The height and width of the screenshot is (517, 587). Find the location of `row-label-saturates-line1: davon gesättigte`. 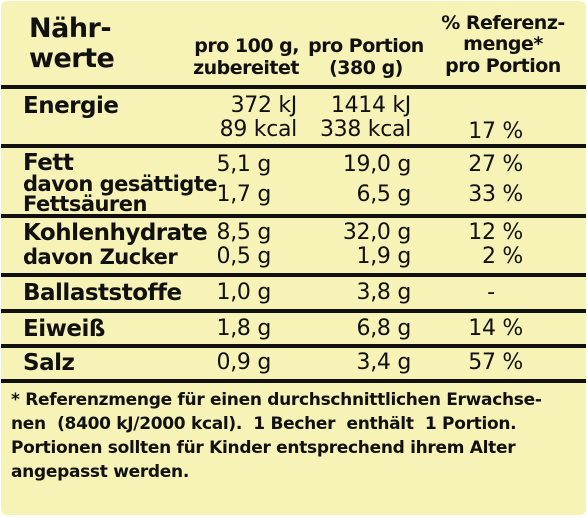

row-label-saturates-line1: davon gesättigte is located at coordinates (120, 184).